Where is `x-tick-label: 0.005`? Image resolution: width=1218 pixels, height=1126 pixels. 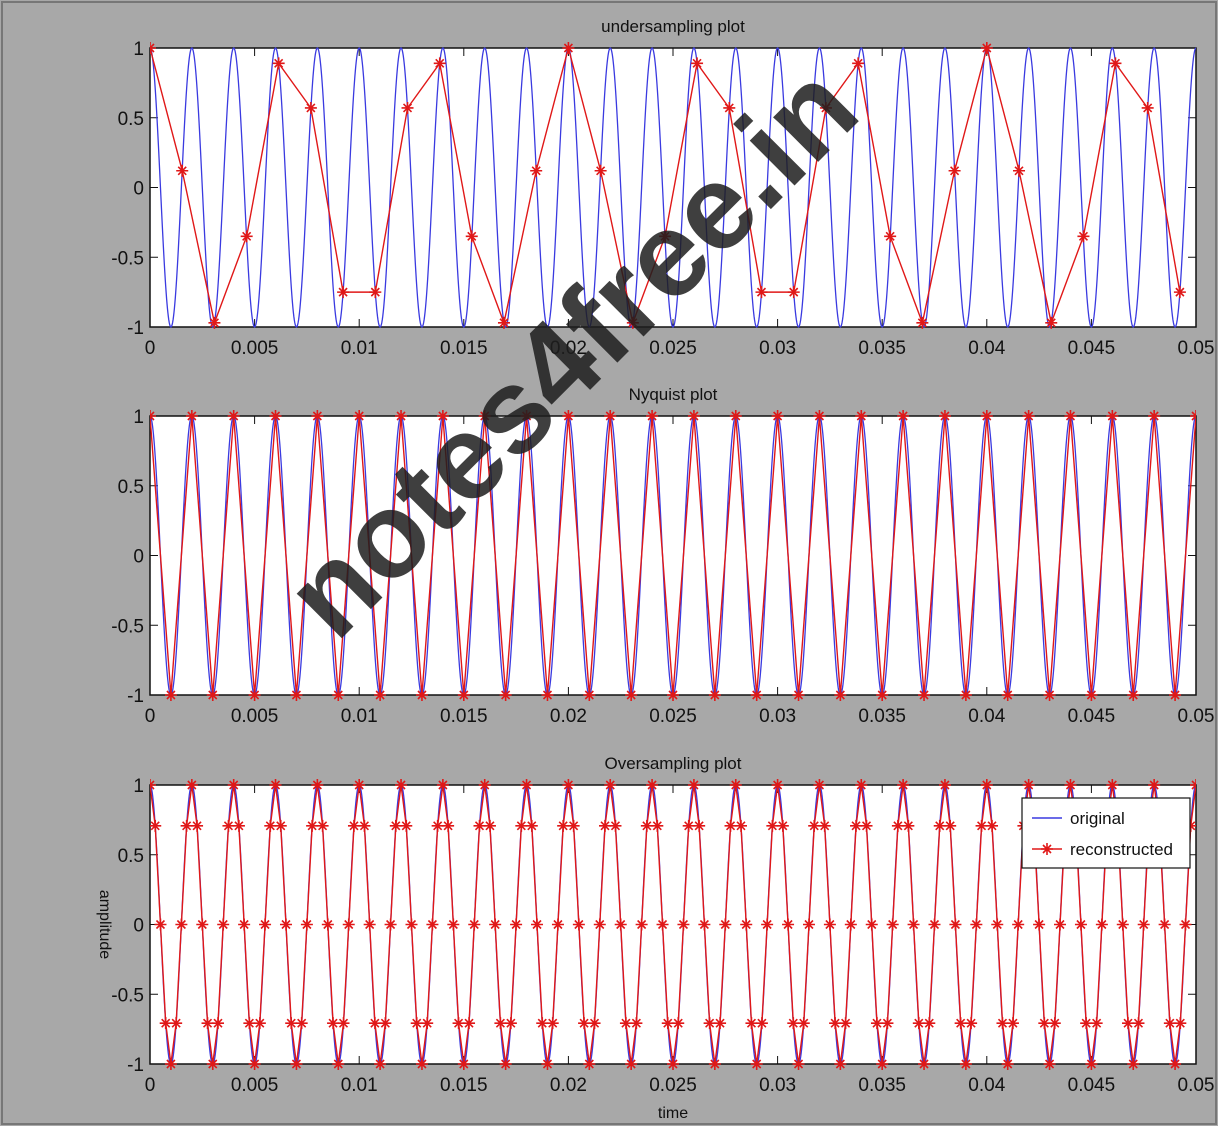 x-tick-label: 0.005 is located at coordinates (255, 348).